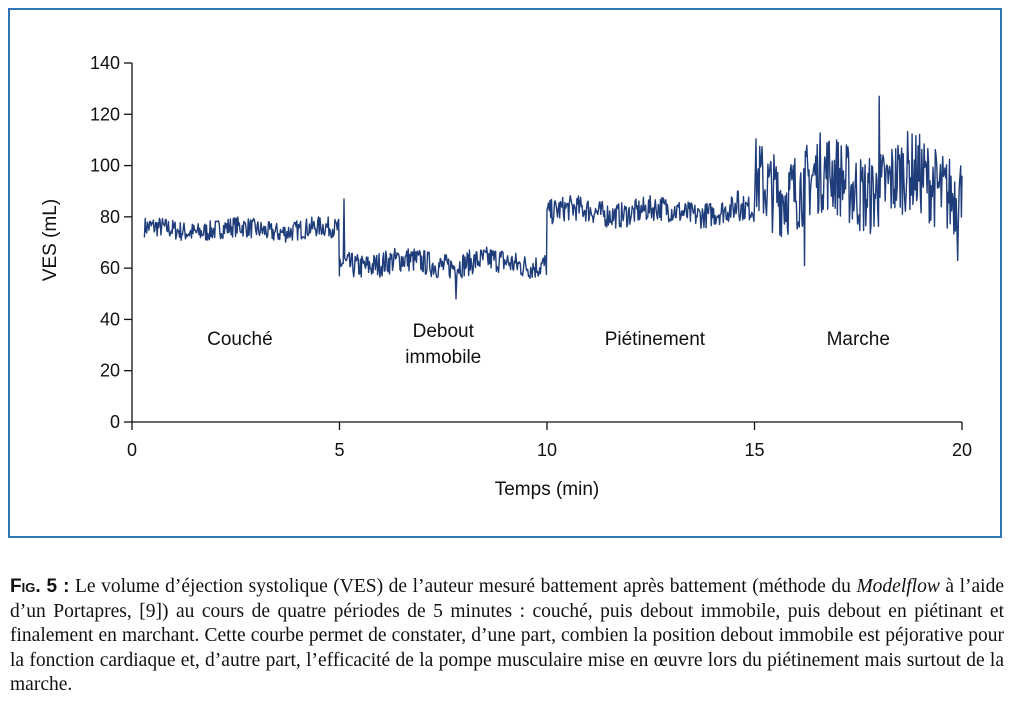 The image size is (1012, 720). I want to click on x-tick-label: 20, so click(962, 450).